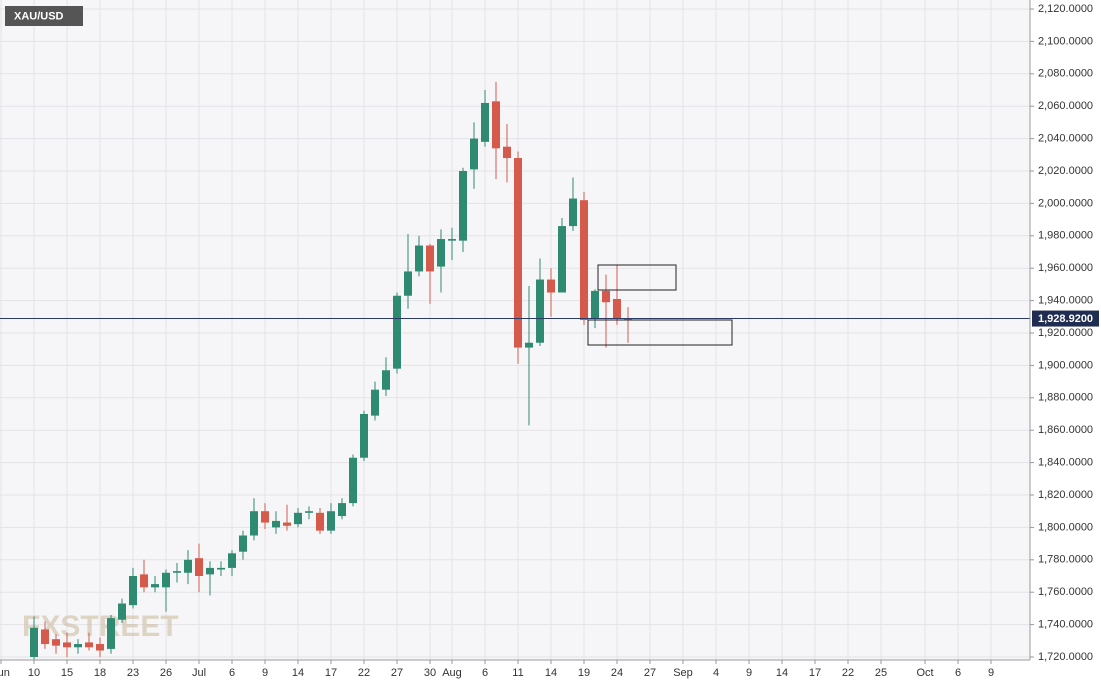 This screenshot has width=1101, height=685. I want to click on x-tick-label: 25, so click(881, 673).